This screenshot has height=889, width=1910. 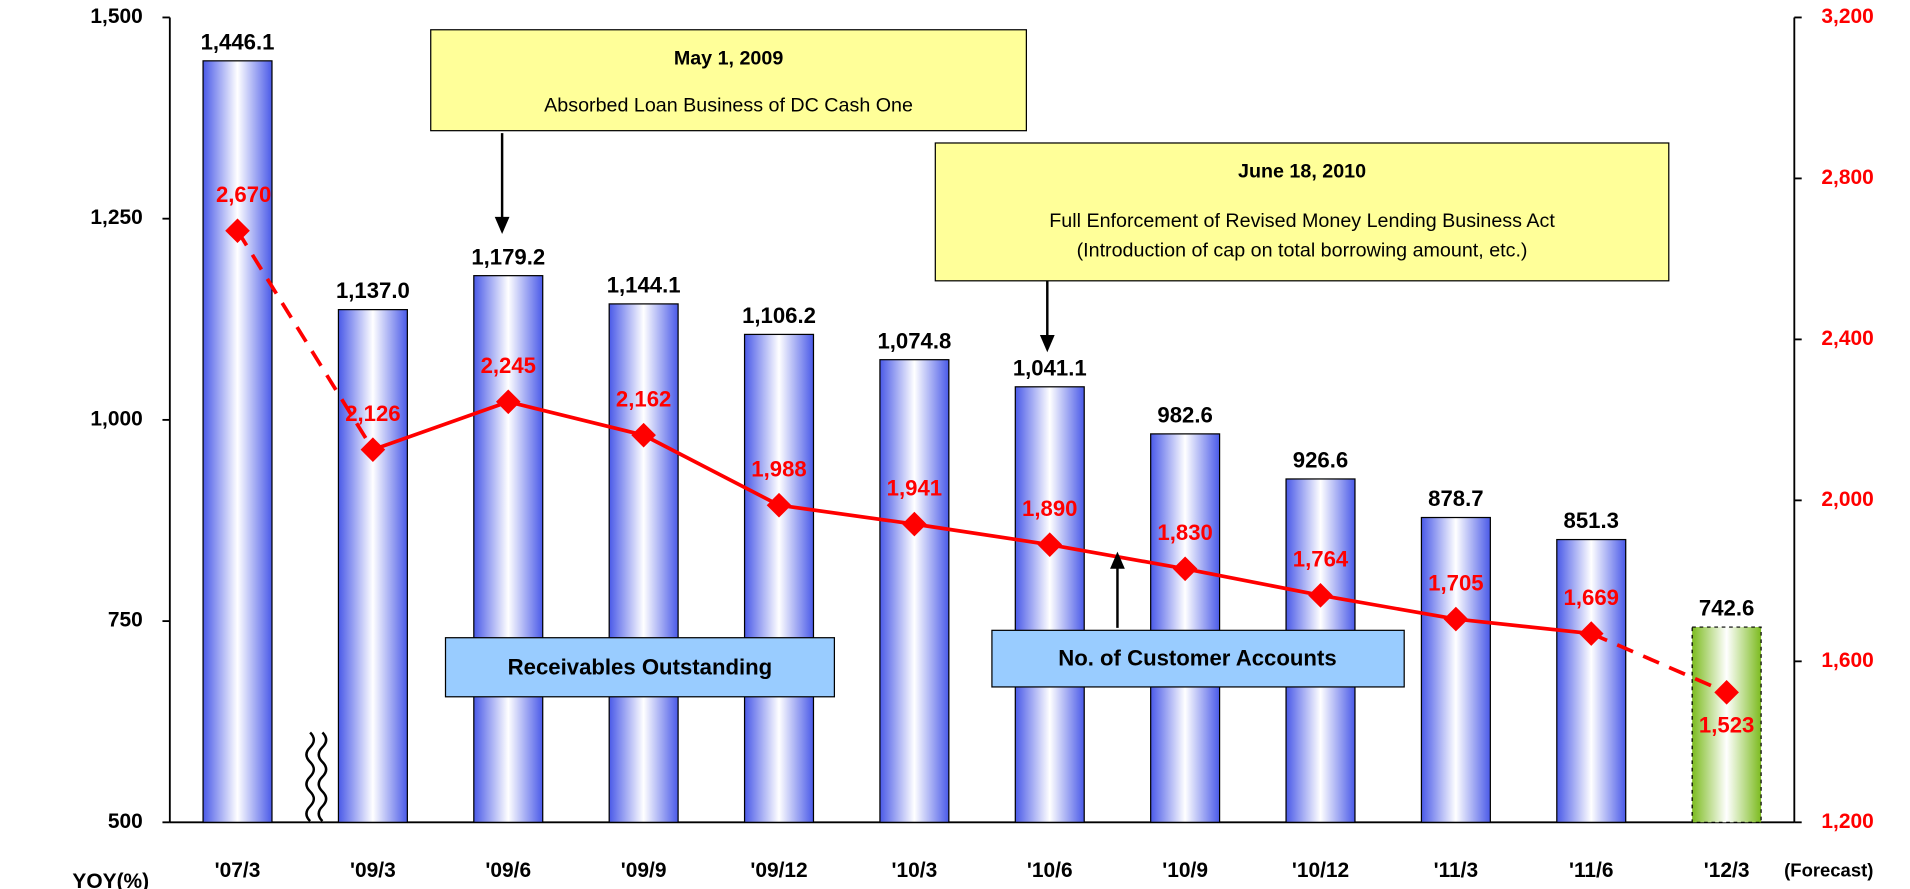 What do you see at coordinates (914, 340) in the screenshot?
I see `bar-label: 1,074.8` at bounding box center [914, 340].